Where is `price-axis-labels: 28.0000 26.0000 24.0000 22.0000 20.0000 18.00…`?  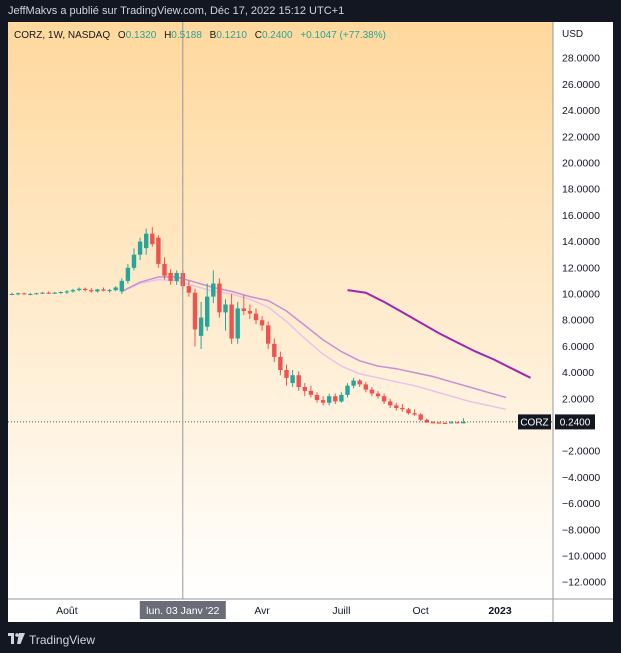
price-axis-labels: 28.0000 26.0000 24.0000 22.0000 20.0000 18.00… is located at coordinates (584, 321).